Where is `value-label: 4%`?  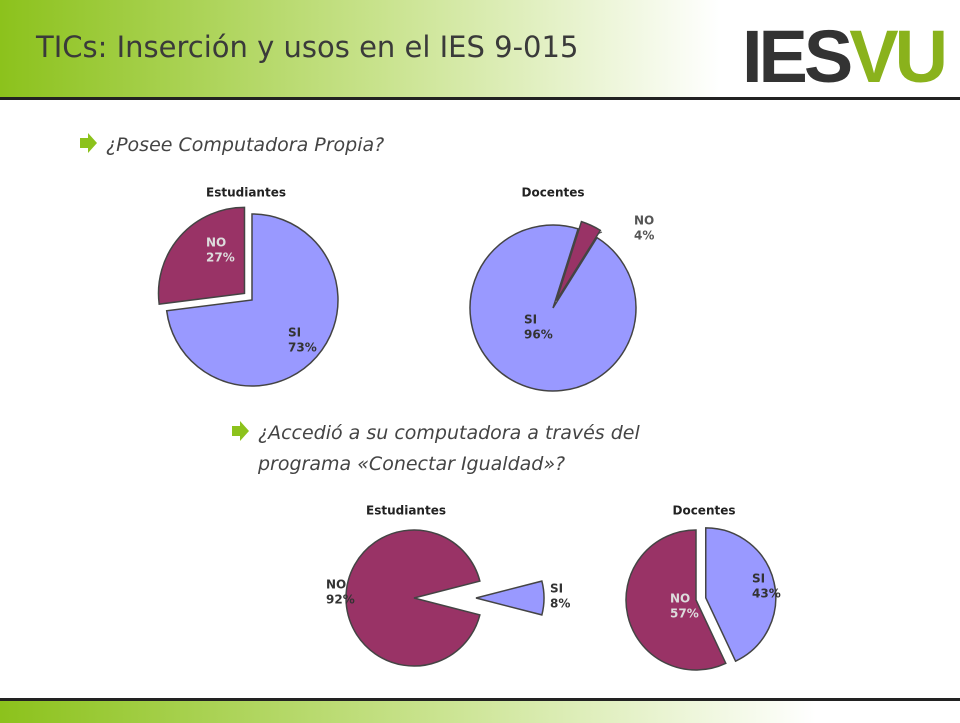 value-label: 4% is located at coordinates (644, 236).